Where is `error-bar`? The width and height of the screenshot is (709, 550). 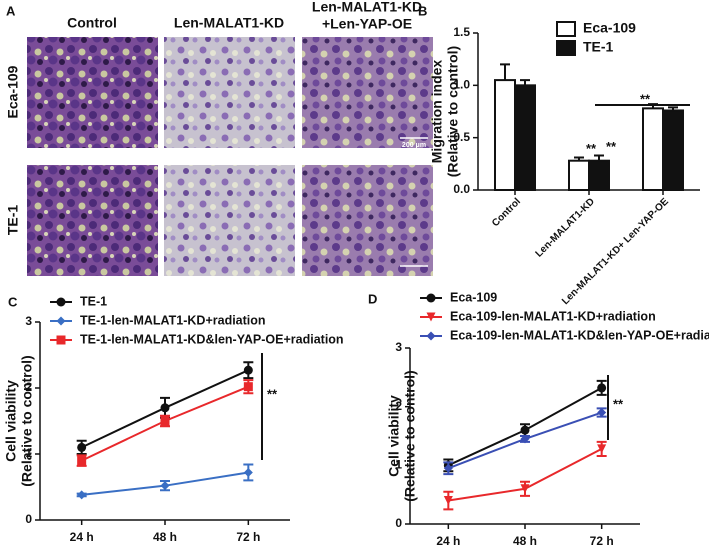 error-bar is located at coordinates (505, 72).